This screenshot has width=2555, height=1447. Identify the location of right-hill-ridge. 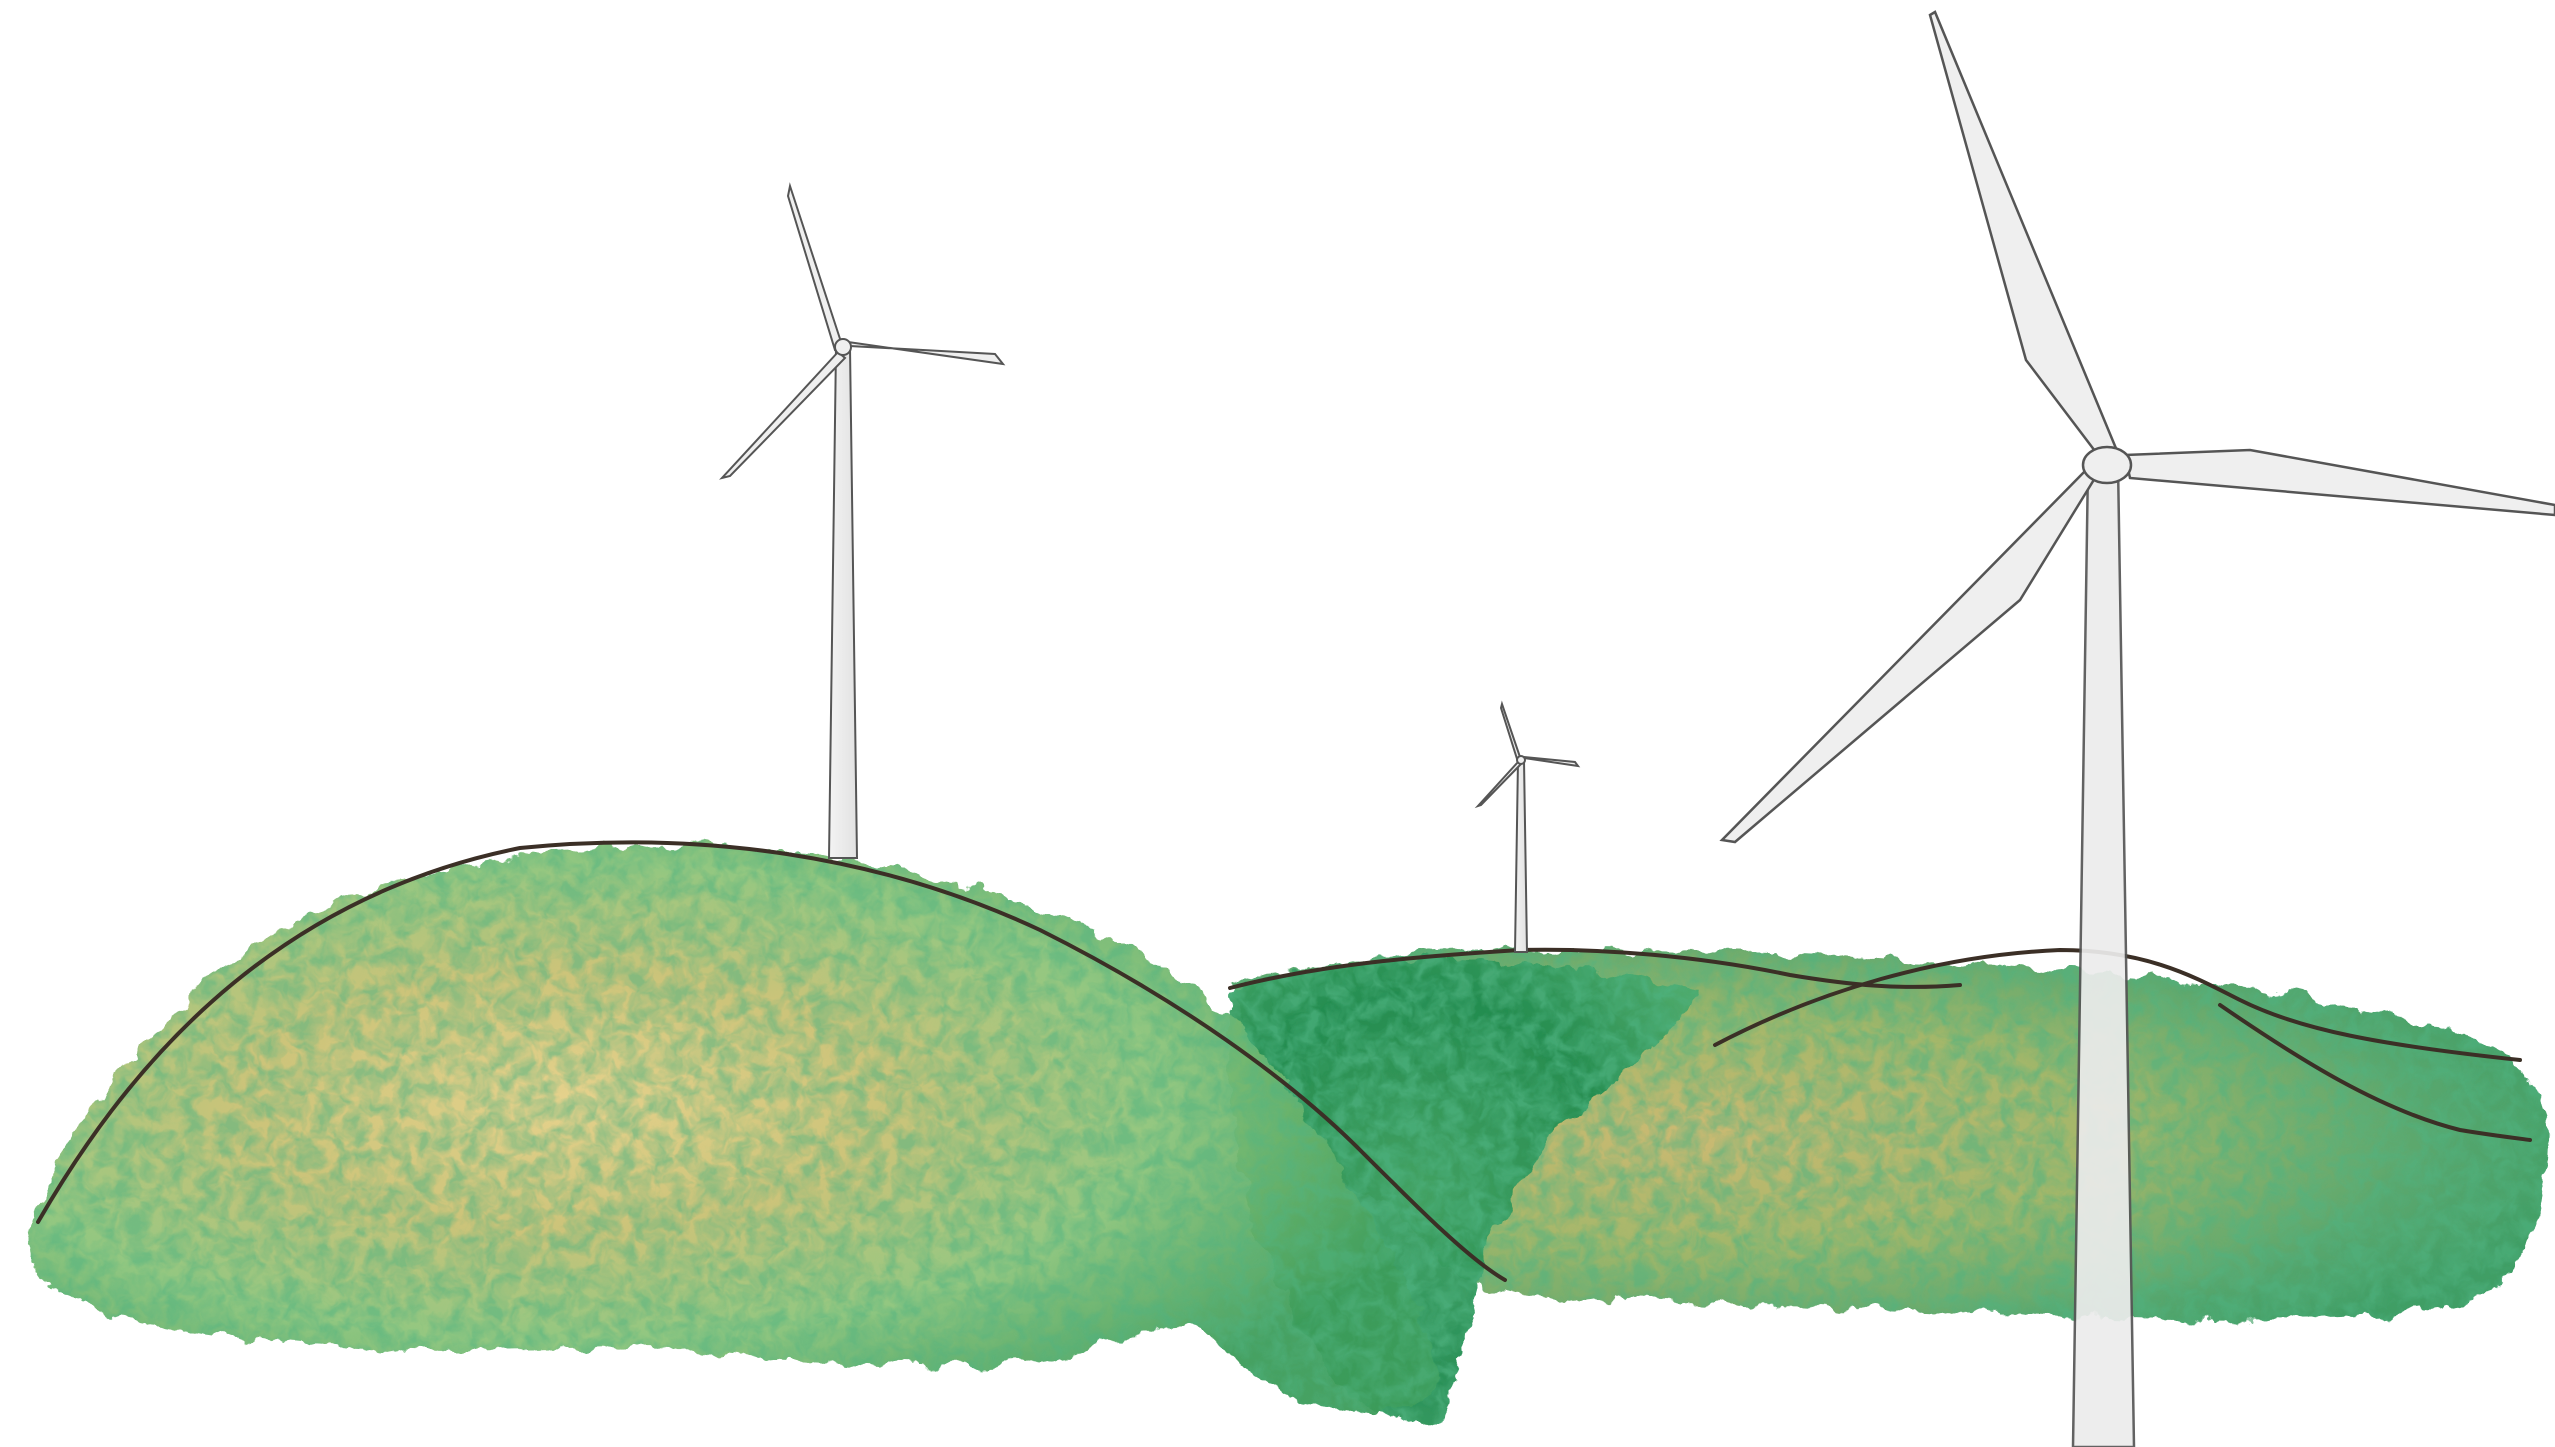
(2117, 1004).